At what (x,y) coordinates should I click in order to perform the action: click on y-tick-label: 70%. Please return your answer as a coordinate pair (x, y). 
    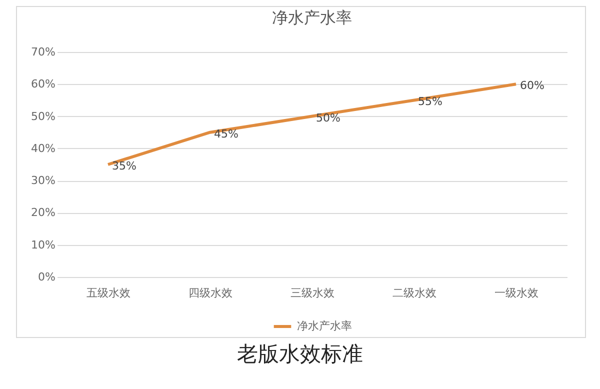
    Looking at the image, I should click on (43, 52).